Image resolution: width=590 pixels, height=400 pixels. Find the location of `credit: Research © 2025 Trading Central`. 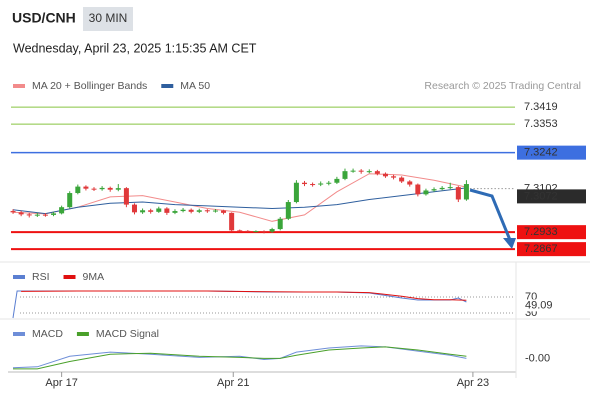

credit: Research © 2025 Trading Central is located at coordinates (502, 86).